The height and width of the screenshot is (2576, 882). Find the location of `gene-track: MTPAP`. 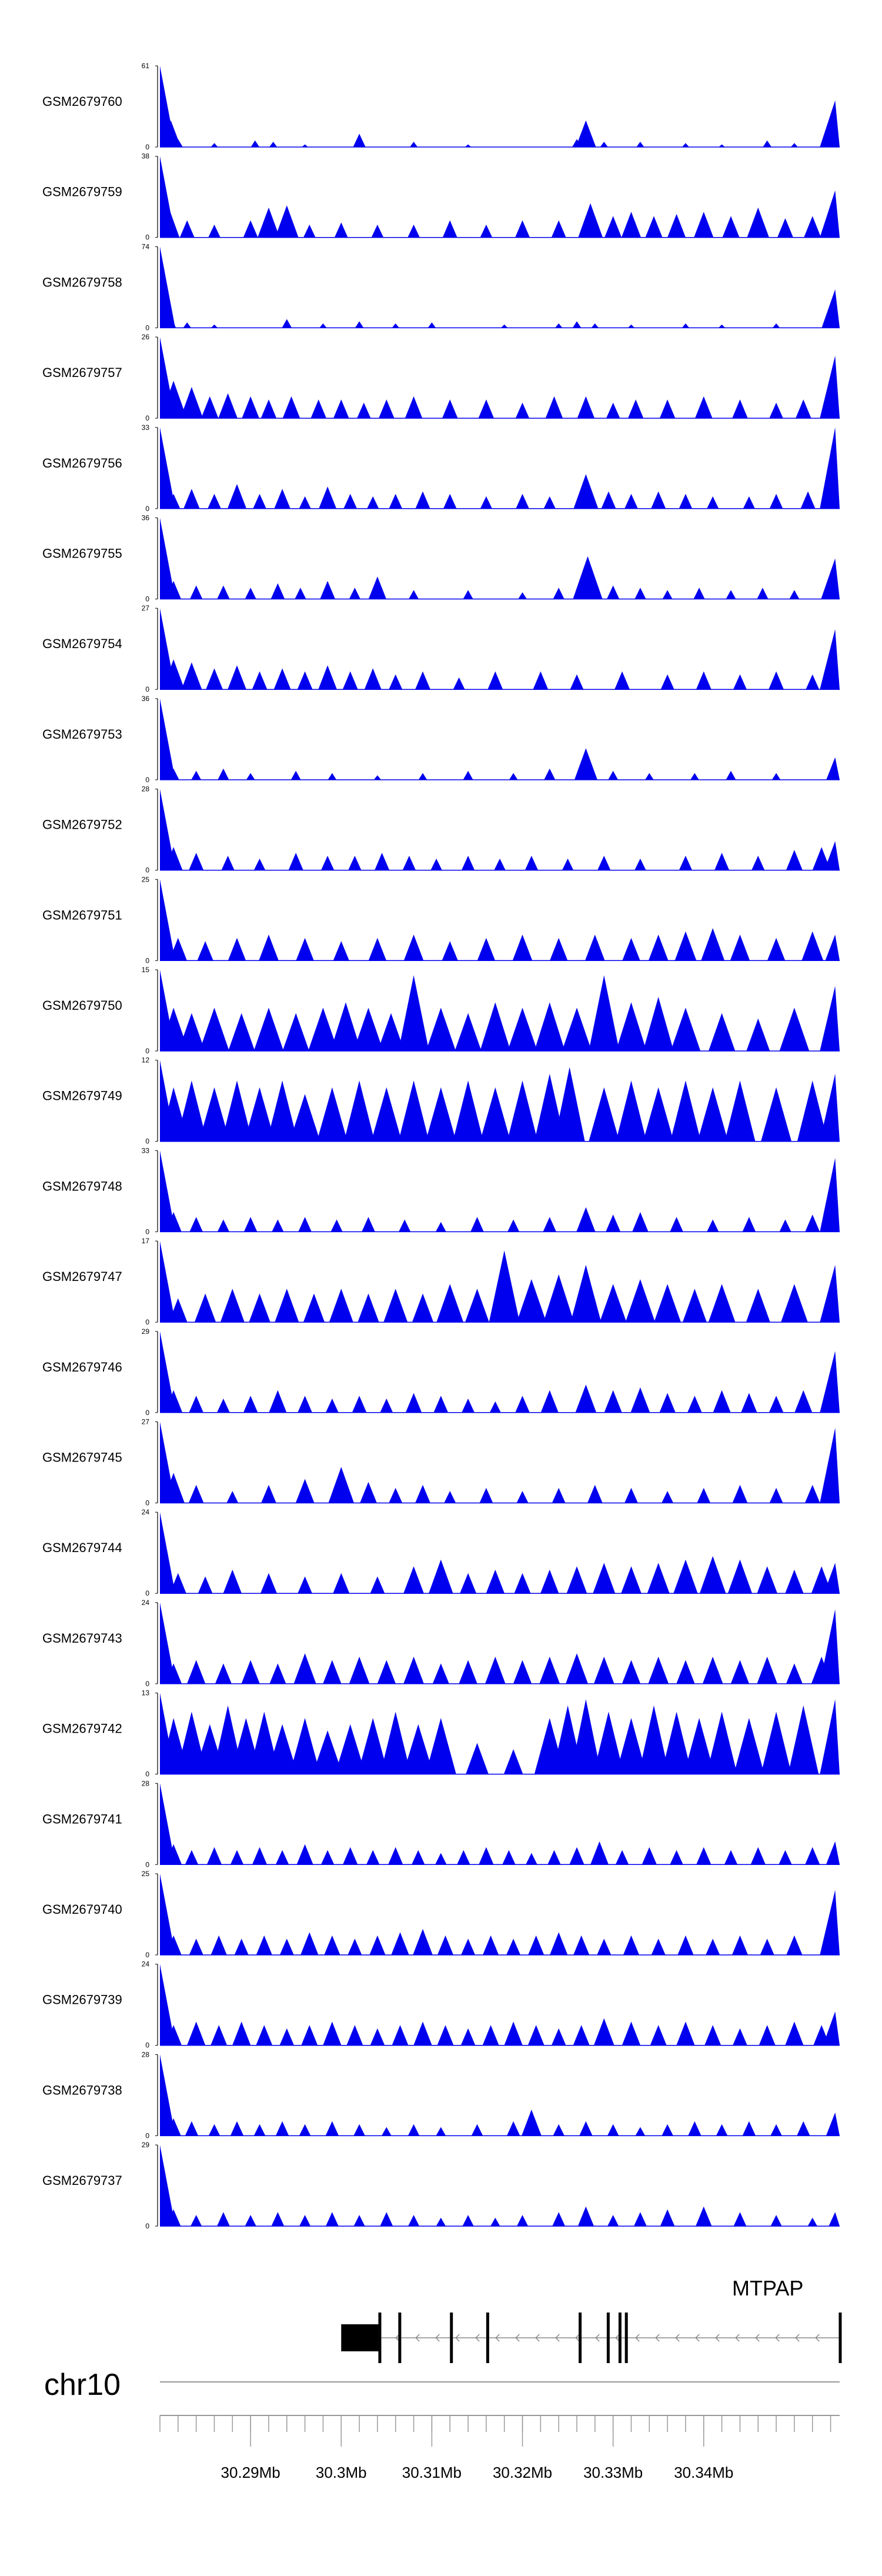

gene-track: MTPAP is located at coordinates (591, 2319).